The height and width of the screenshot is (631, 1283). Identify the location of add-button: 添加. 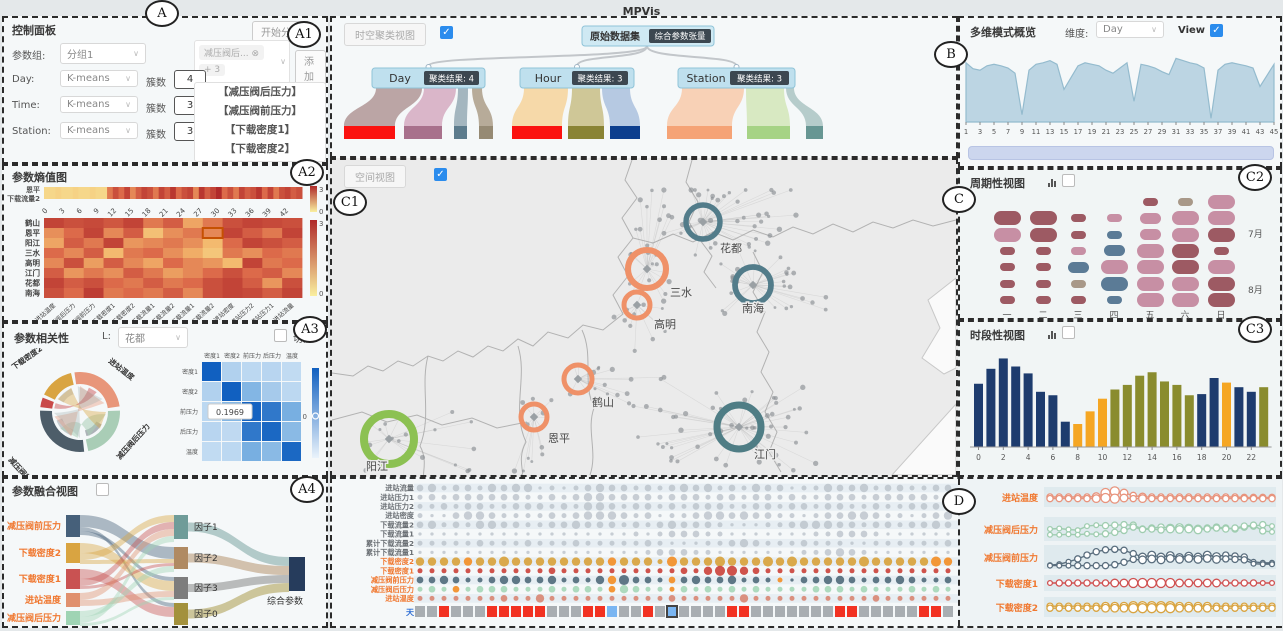
(310, 68).